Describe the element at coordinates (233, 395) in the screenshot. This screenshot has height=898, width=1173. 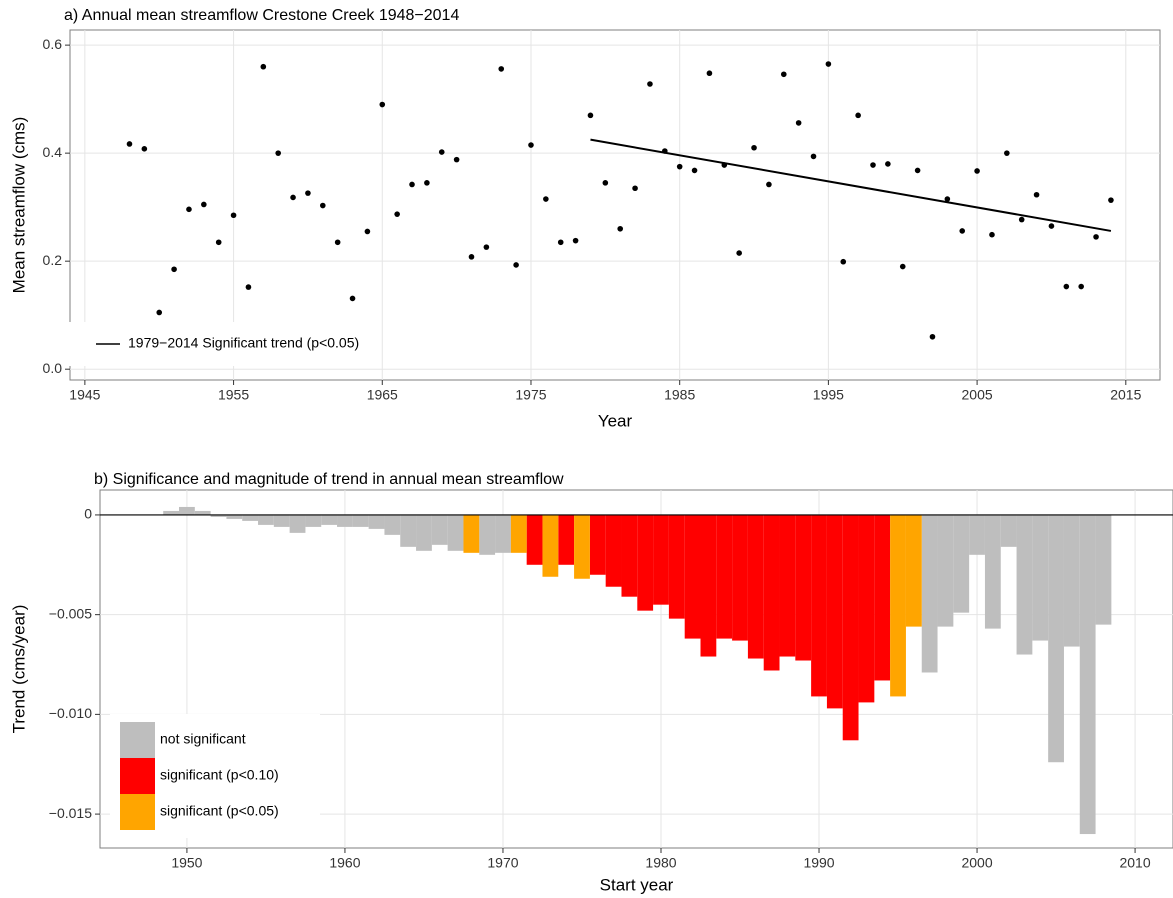
I see `x-tick-label: 1955` at that location.